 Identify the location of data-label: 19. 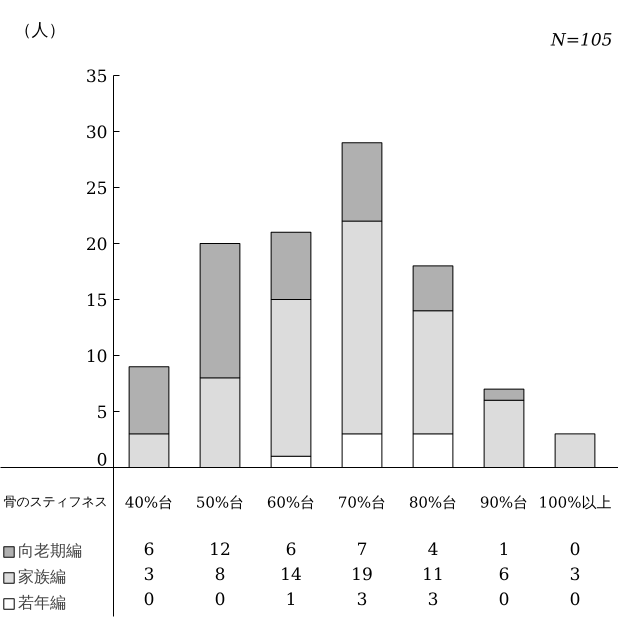
(362, 575).